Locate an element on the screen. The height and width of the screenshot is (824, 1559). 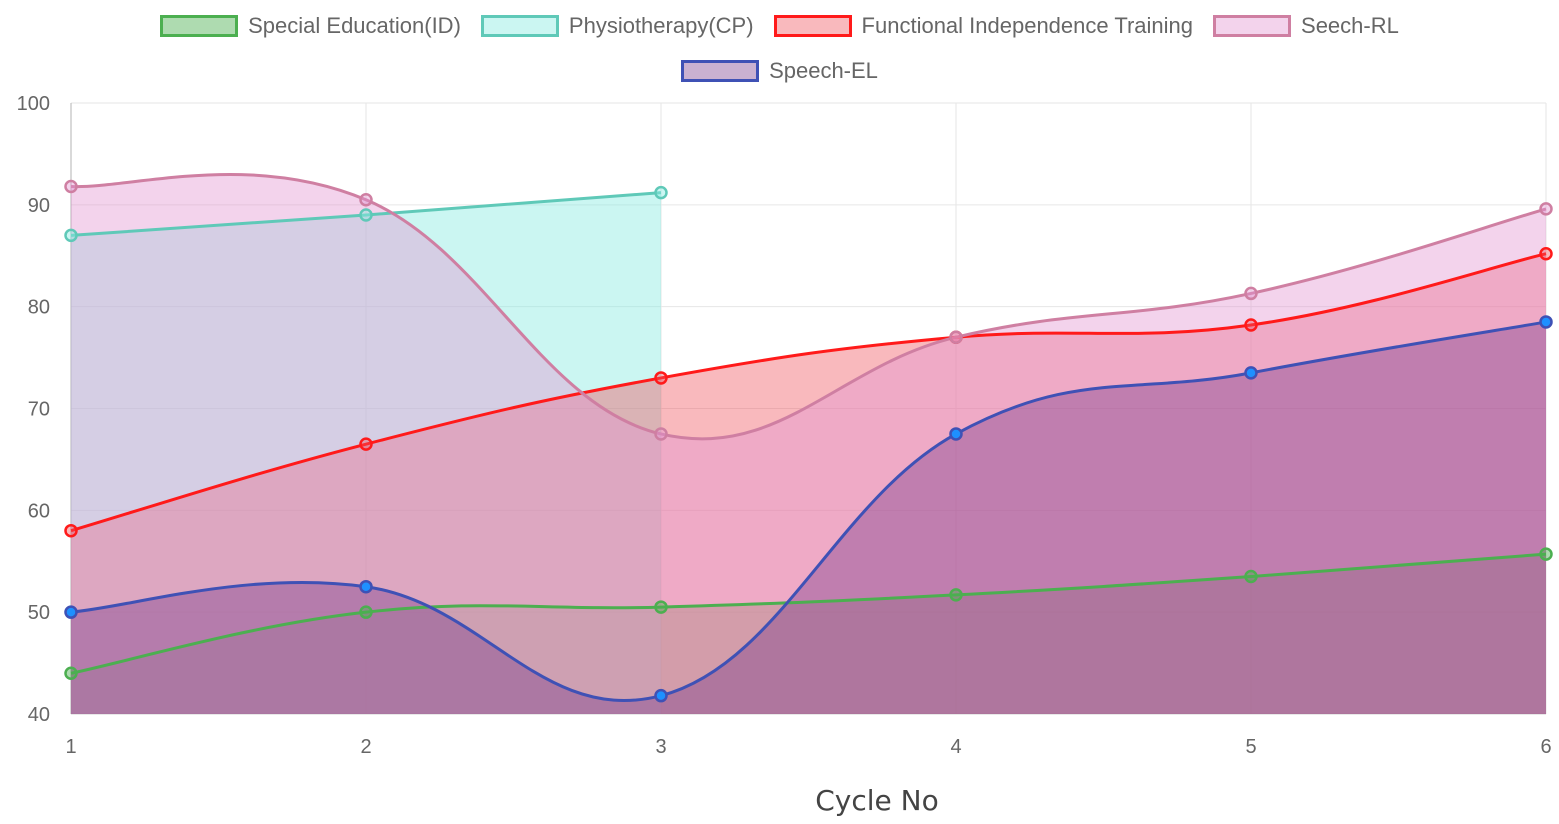
x-axis-ticks: 1 2 3 4 5 6 is located at coordinates (808, 747).